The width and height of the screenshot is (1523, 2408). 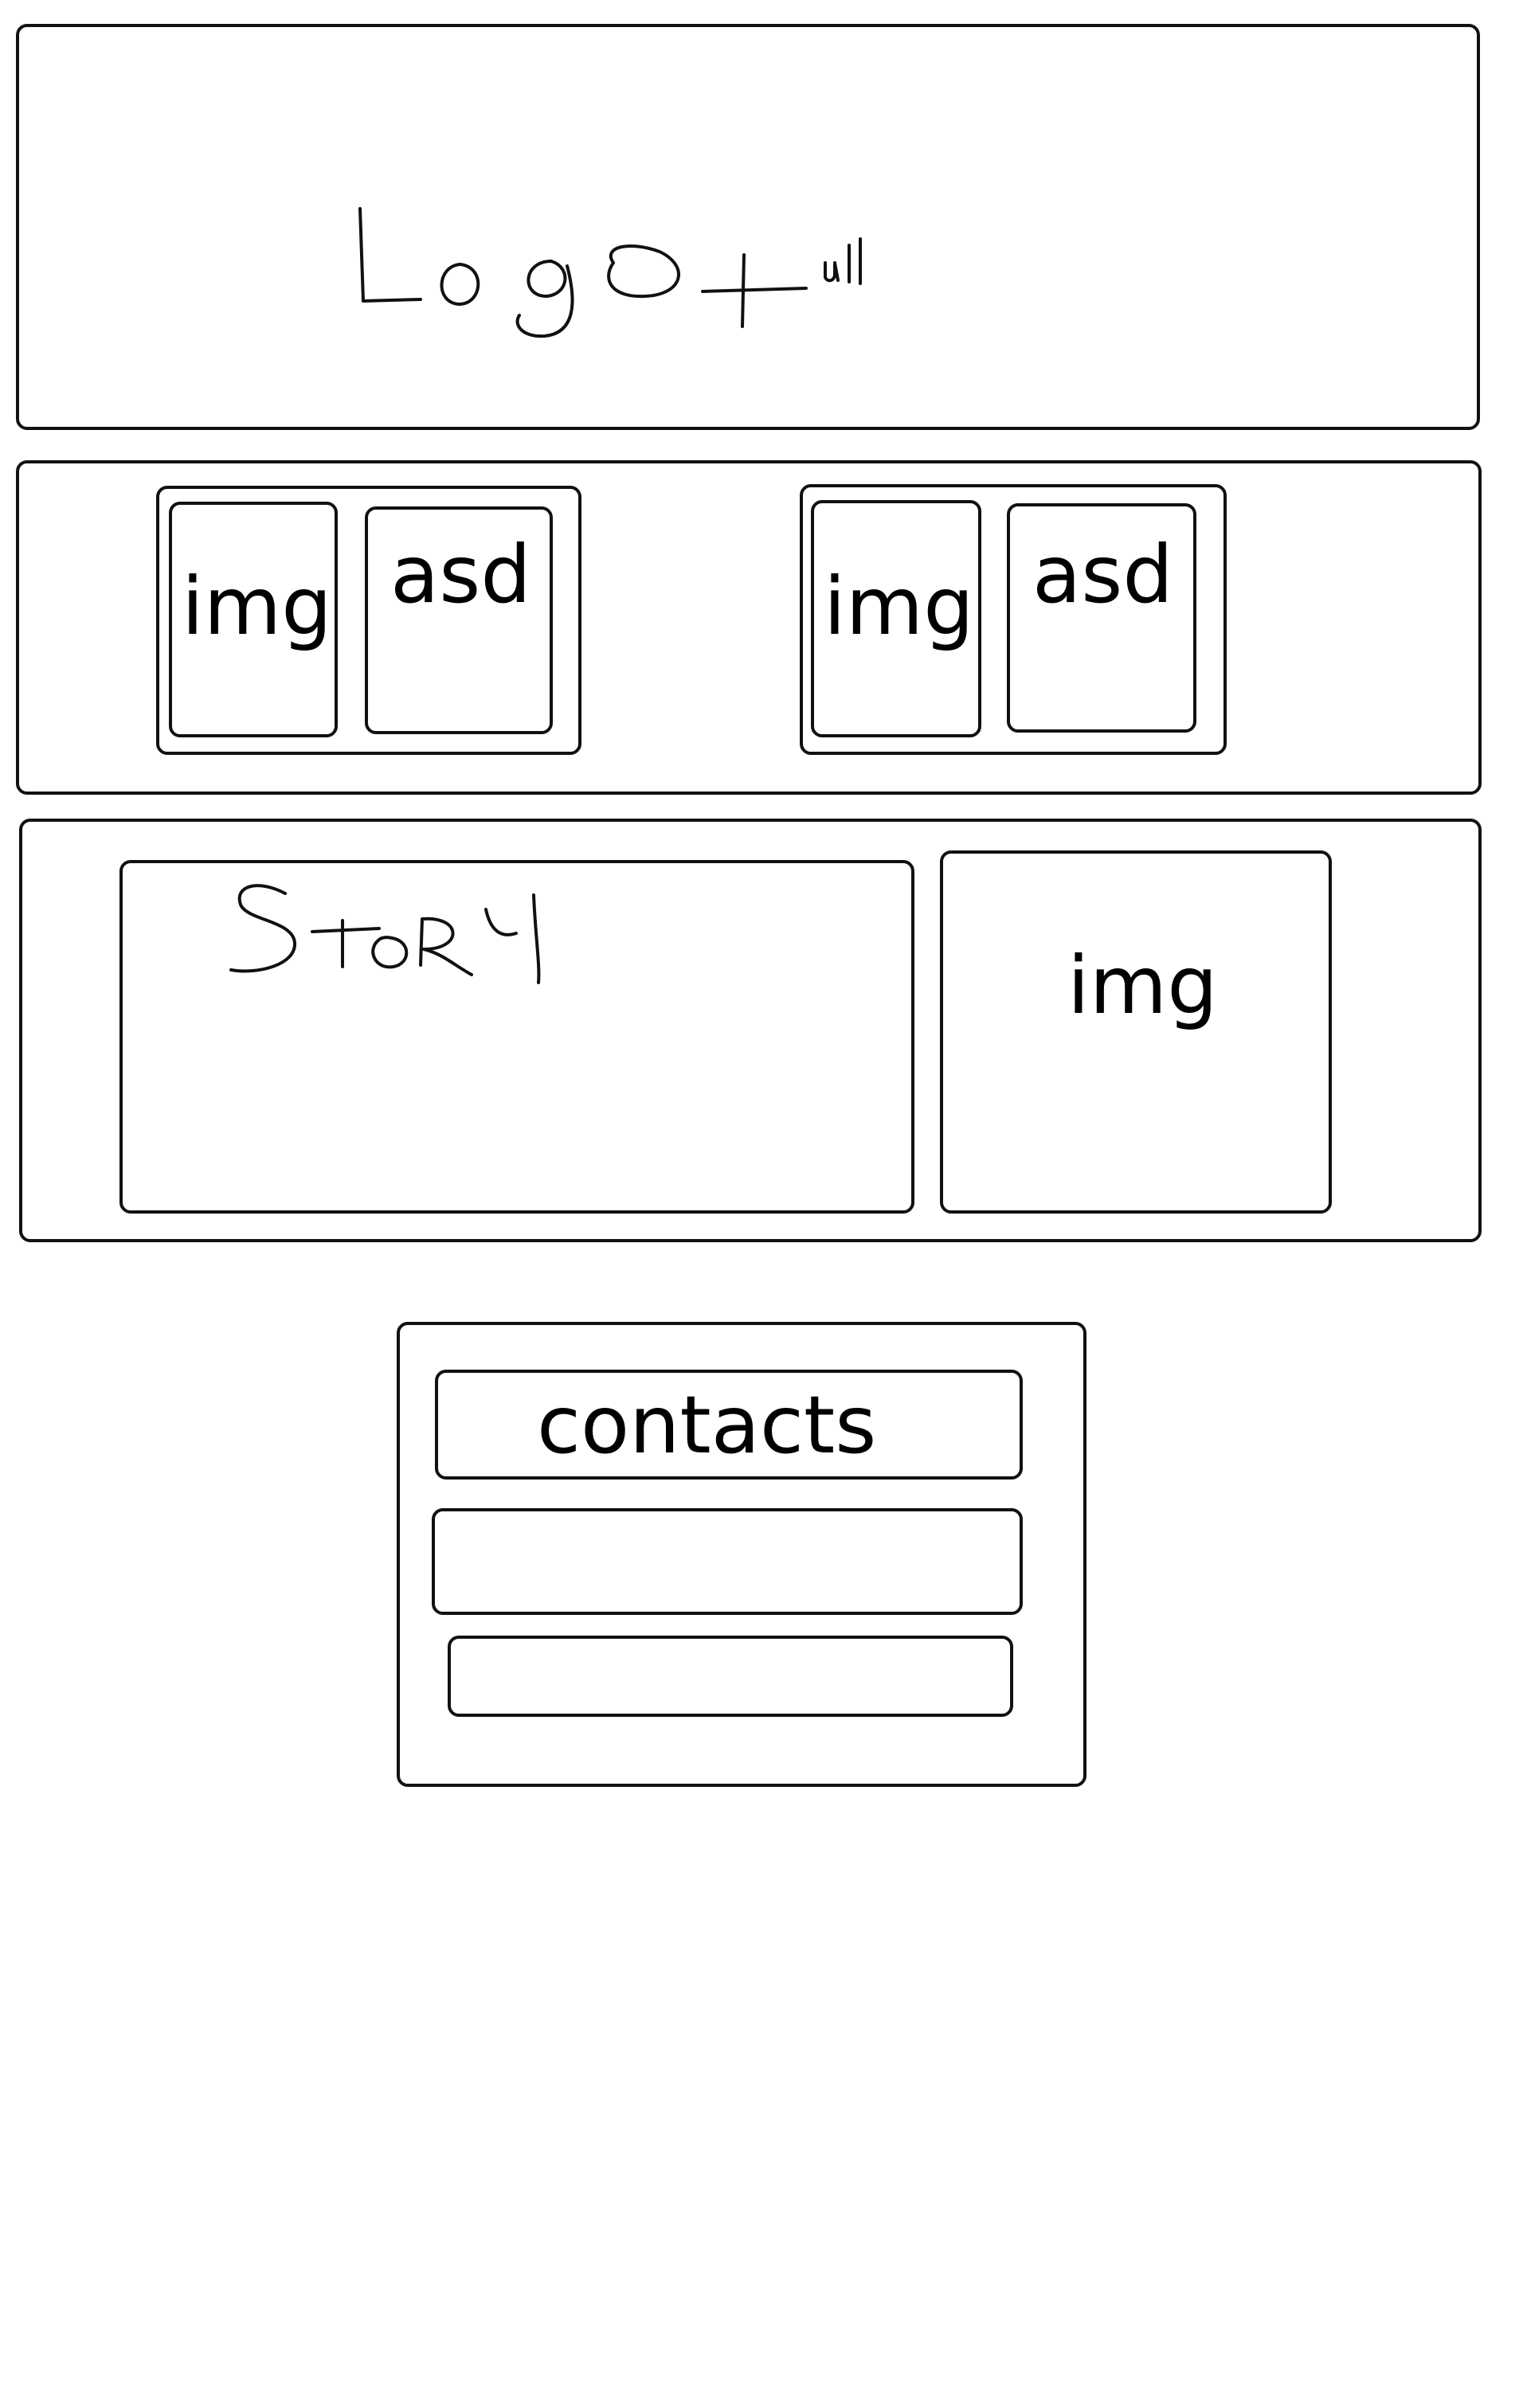 I want to click on features-section, so click(x=749, y=627).